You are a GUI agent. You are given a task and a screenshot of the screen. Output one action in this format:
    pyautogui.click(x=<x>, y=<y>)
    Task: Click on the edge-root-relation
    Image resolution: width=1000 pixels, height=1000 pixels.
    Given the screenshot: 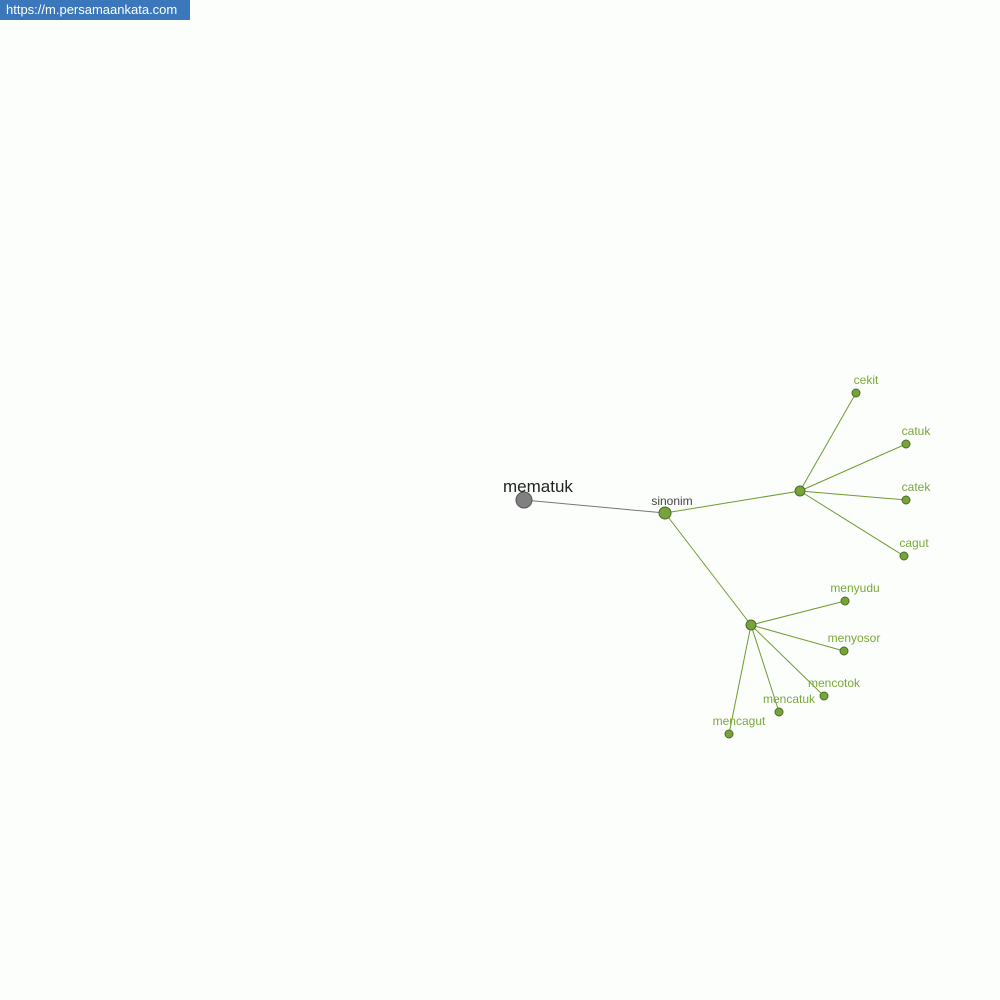 What is the action you would take?
    pyautogui.click(x=594, y=506)
    